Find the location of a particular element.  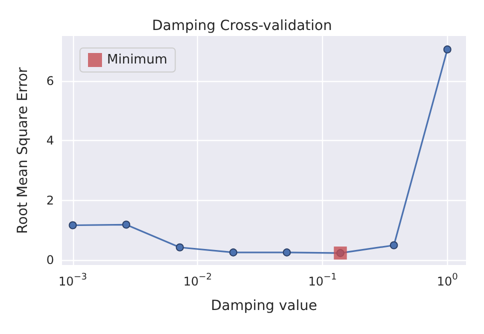

legend-label: Minimum is located at coordinates (137, 60).